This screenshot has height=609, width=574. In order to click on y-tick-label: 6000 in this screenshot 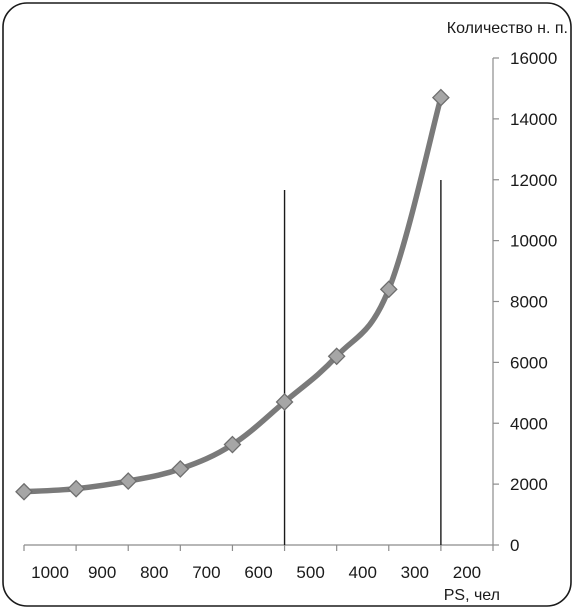, I will do `click(529, 362)`.